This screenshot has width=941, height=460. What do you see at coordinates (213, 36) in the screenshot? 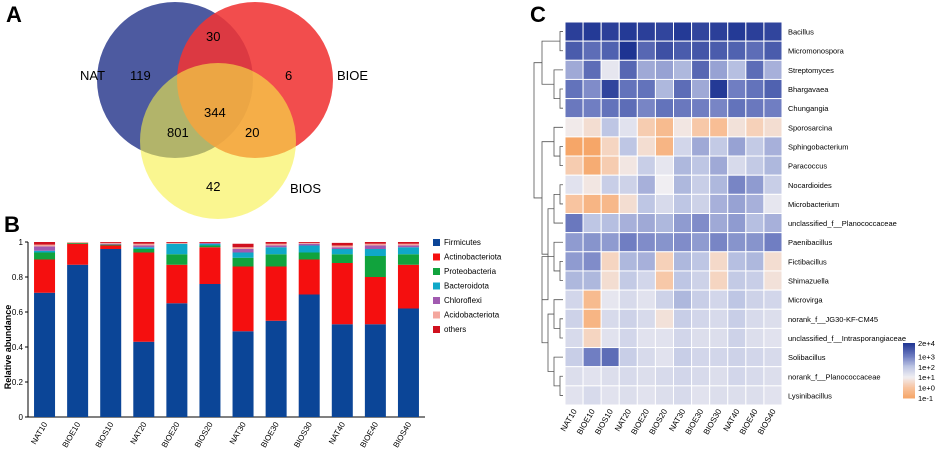
I see `venn-count-nat-bioe: 30` at bounding box center [213, 36].